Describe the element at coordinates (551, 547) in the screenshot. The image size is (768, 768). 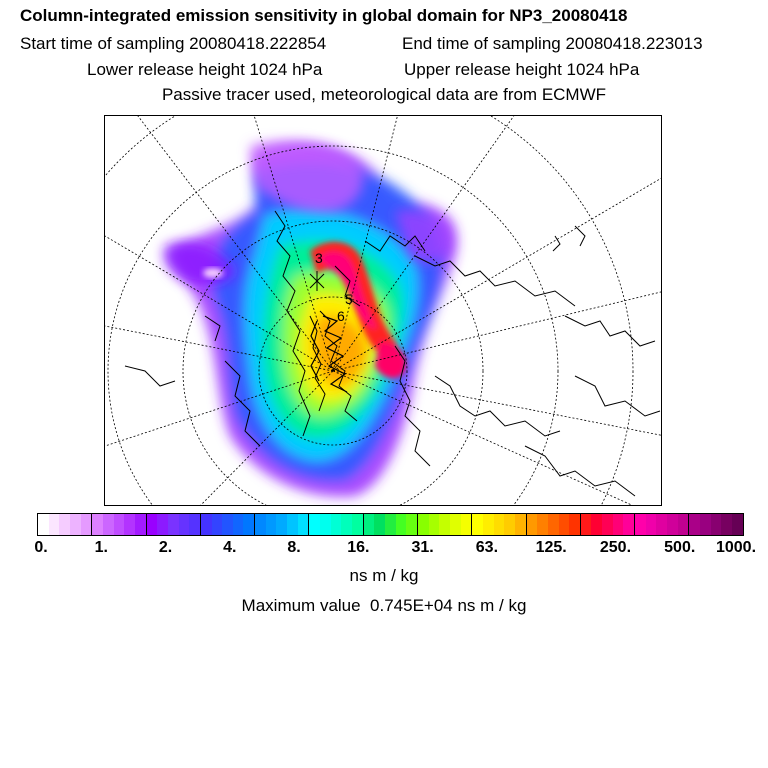
I see `colorbar-tick-label: 125.` at that location.